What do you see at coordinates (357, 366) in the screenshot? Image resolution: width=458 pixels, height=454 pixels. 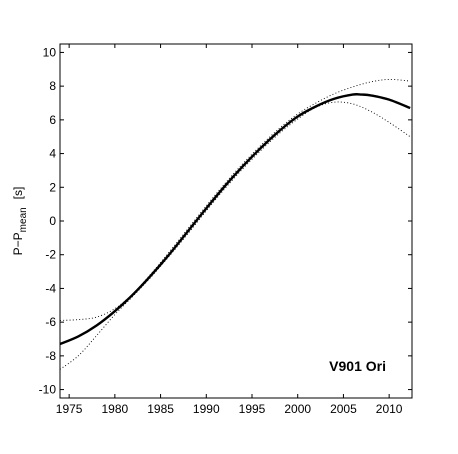 I see `annotation-star-name: V901 Ori` at bounding box center [357, 366].